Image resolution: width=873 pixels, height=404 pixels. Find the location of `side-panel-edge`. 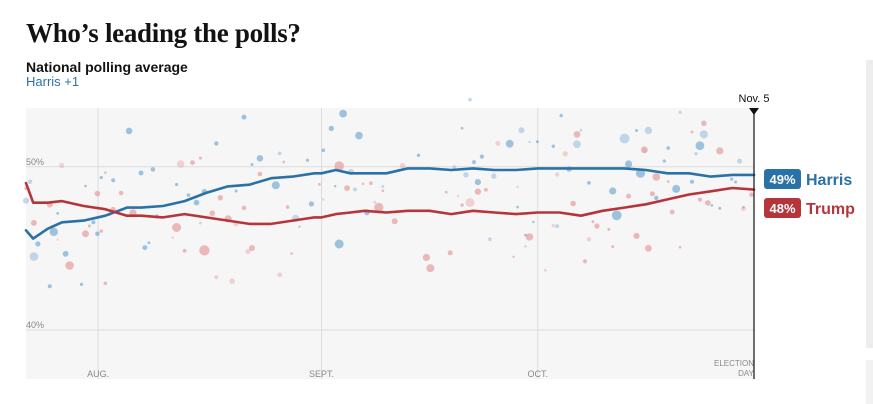

side-panel-edge is located at coordinates (869, 382).